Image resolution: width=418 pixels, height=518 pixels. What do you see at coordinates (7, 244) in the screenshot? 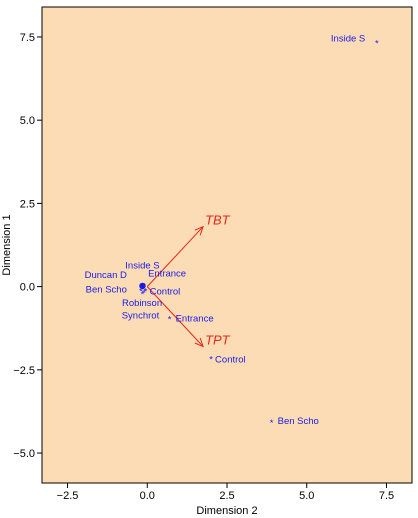
I see `y-axis-title: Dimension 1` at bounding box center [7, 244].